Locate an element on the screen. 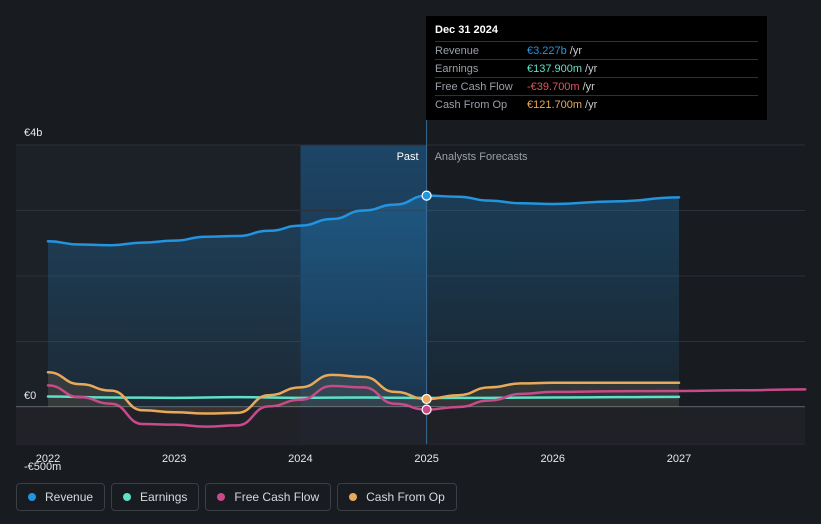 Image resolution: width=821 pixels, height=524 pixels. y-tick-label: -€500m is located at coordinates (42, 467).